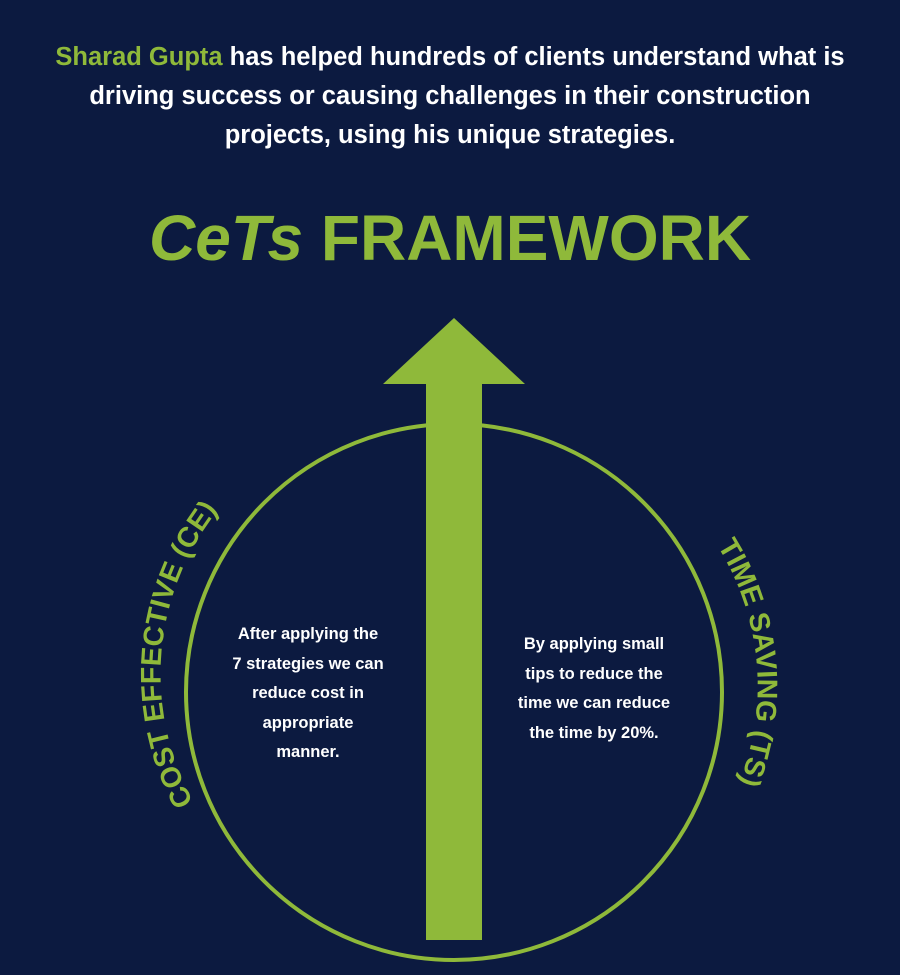 This screenshot has height=975, width=900. I want to click on cost-line: manner., so click(308, 752).